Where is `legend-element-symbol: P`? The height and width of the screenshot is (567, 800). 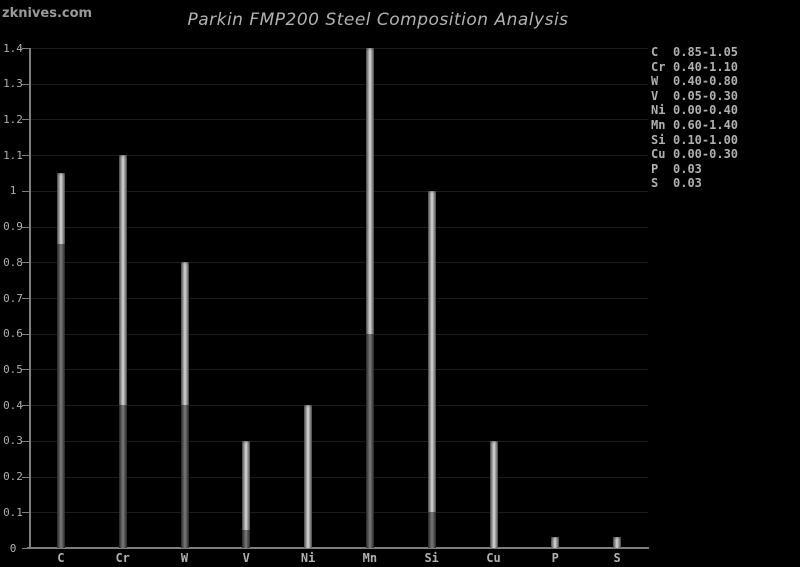 legend-element-symbol: P is located at coordinates (655, 168).